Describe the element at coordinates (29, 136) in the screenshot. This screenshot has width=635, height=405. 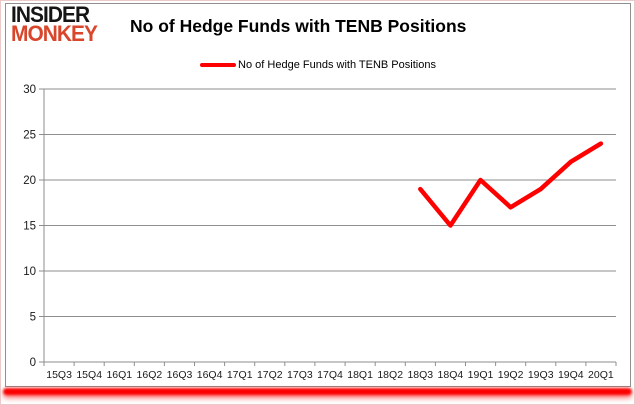
I see `svg-text: 25` at that location.